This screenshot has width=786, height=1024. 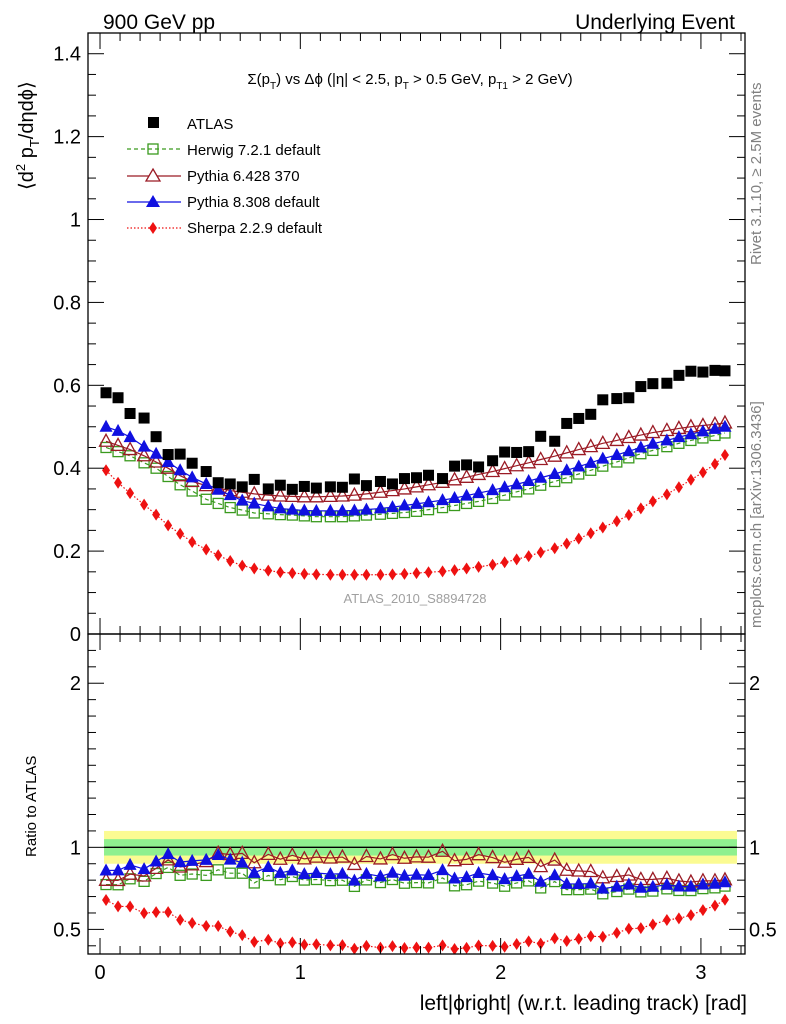 I want to click on x-tick-label: 1, so click(x=300, y=973).